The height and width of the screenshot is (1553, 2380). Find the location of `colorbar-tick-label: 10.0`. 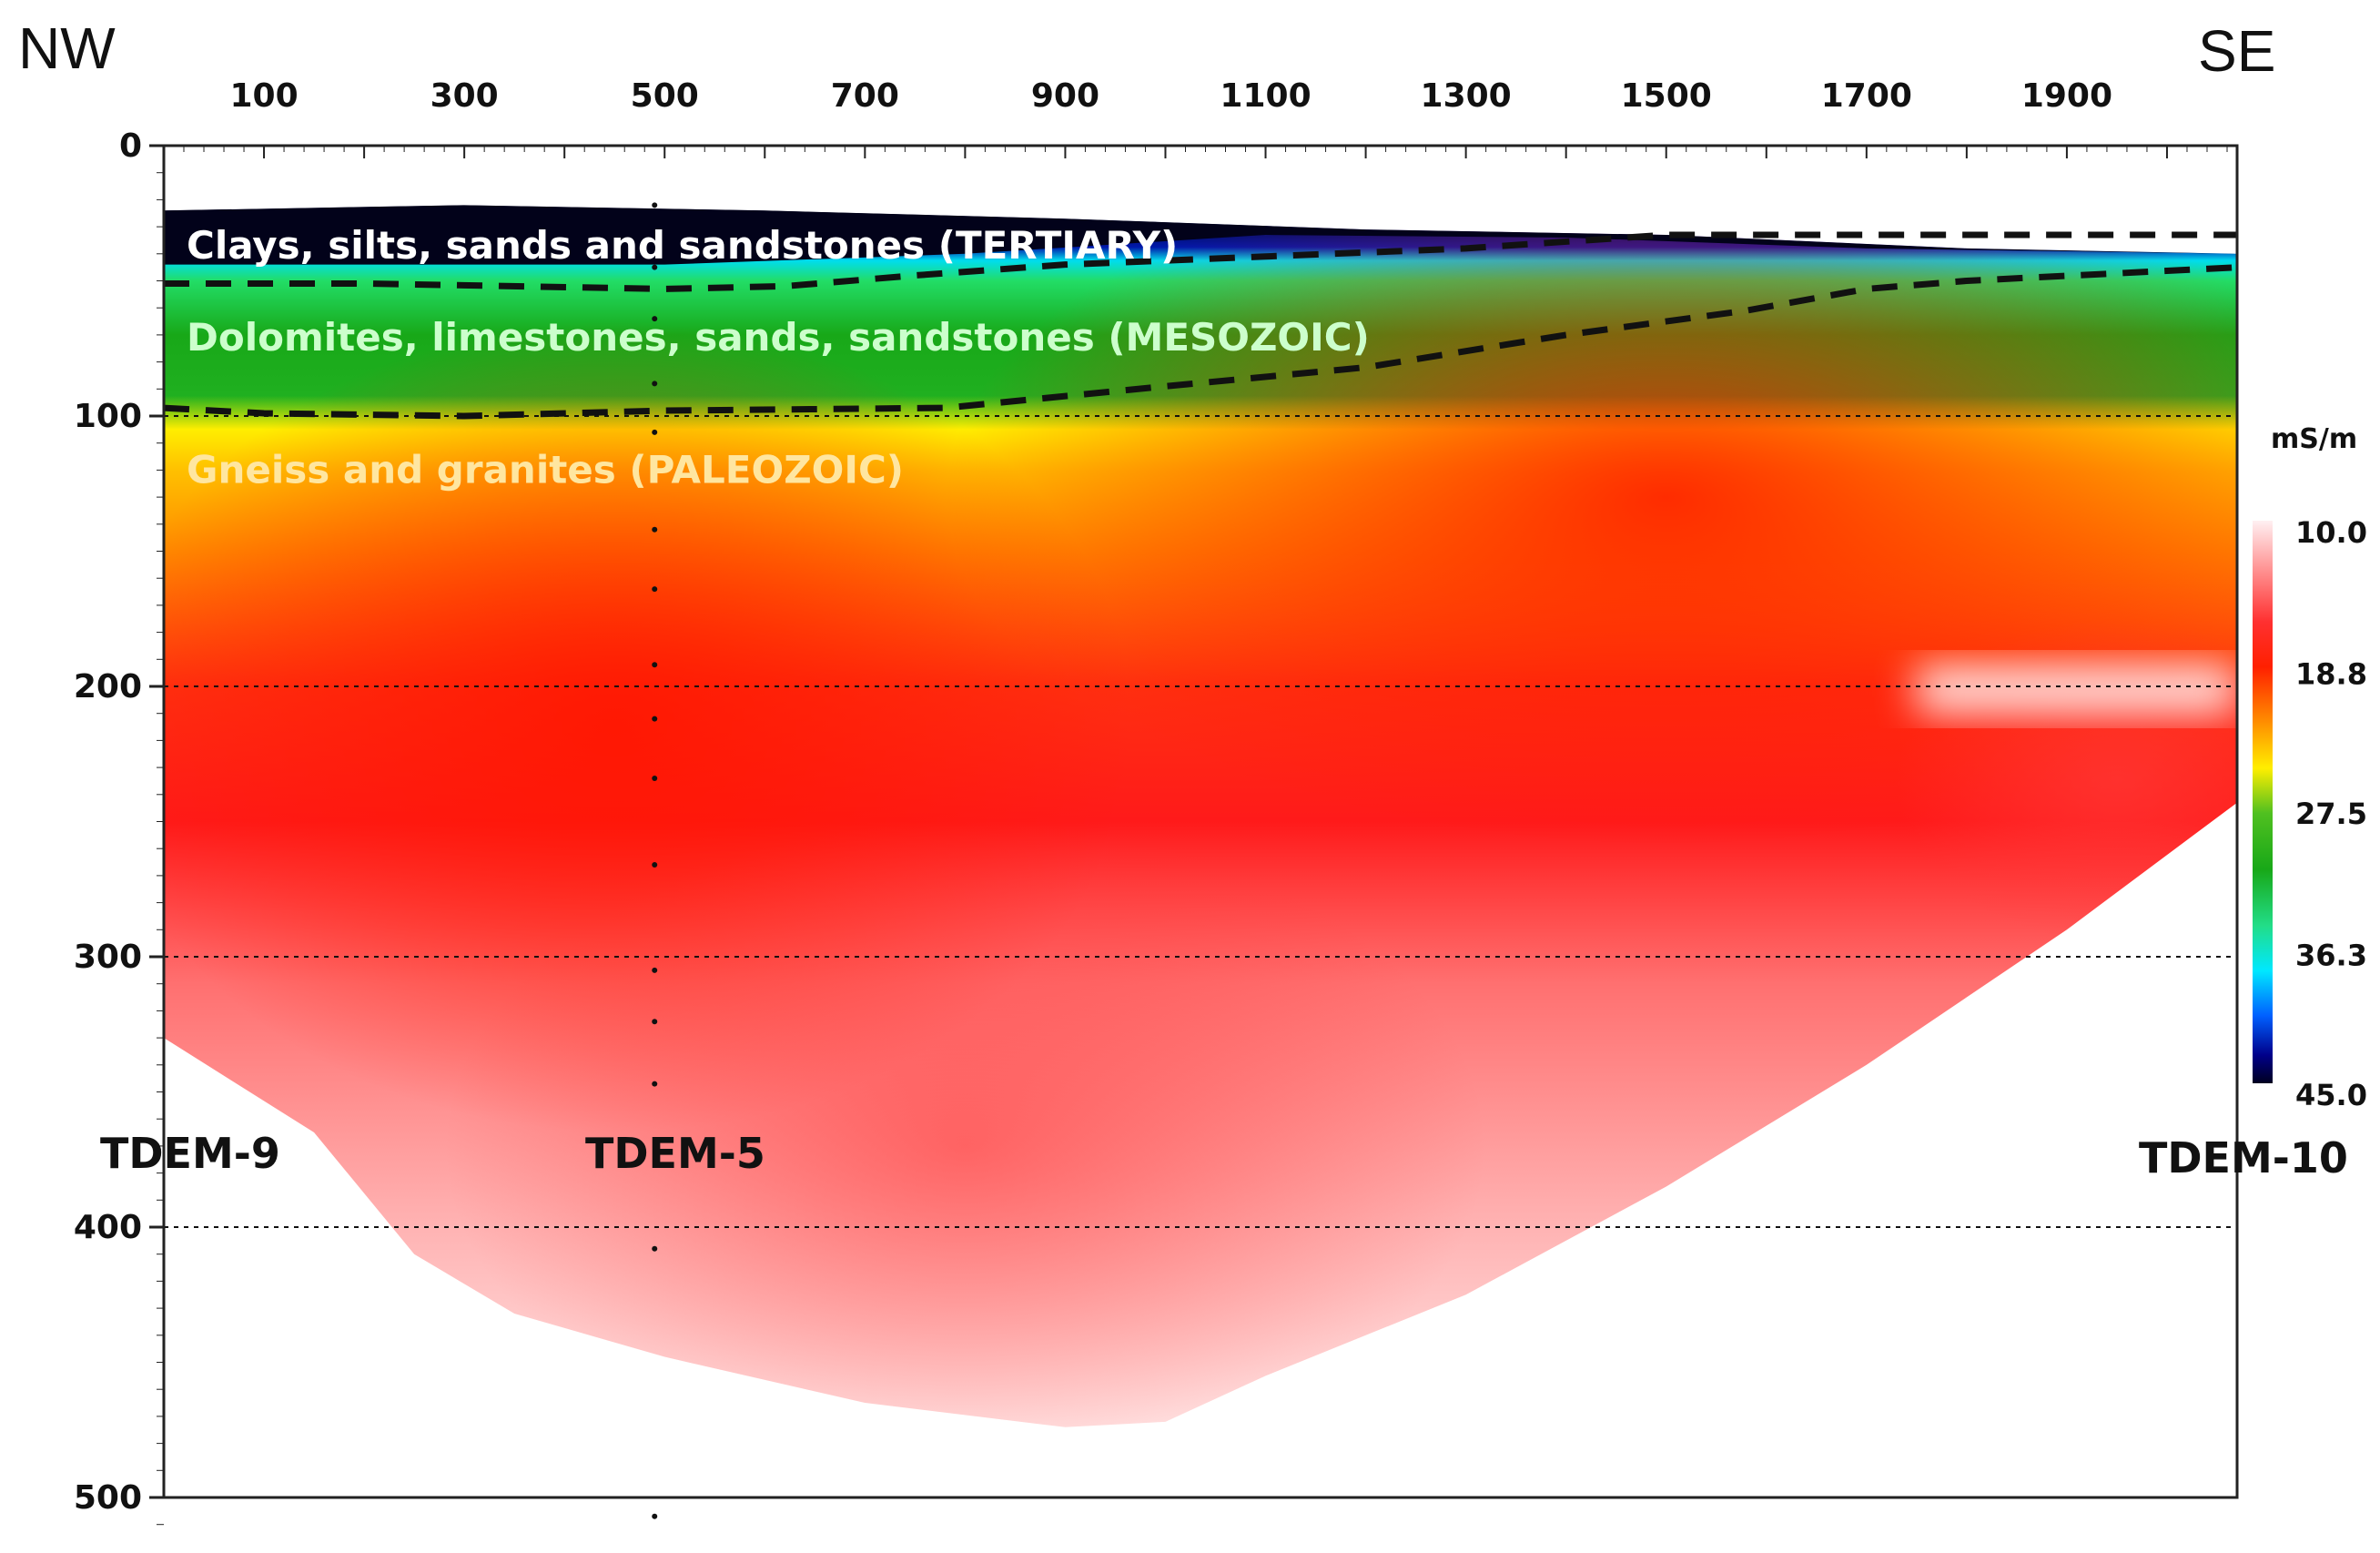

colorbar-tick-label: 10.0 is located at coordinates (2331, 532).